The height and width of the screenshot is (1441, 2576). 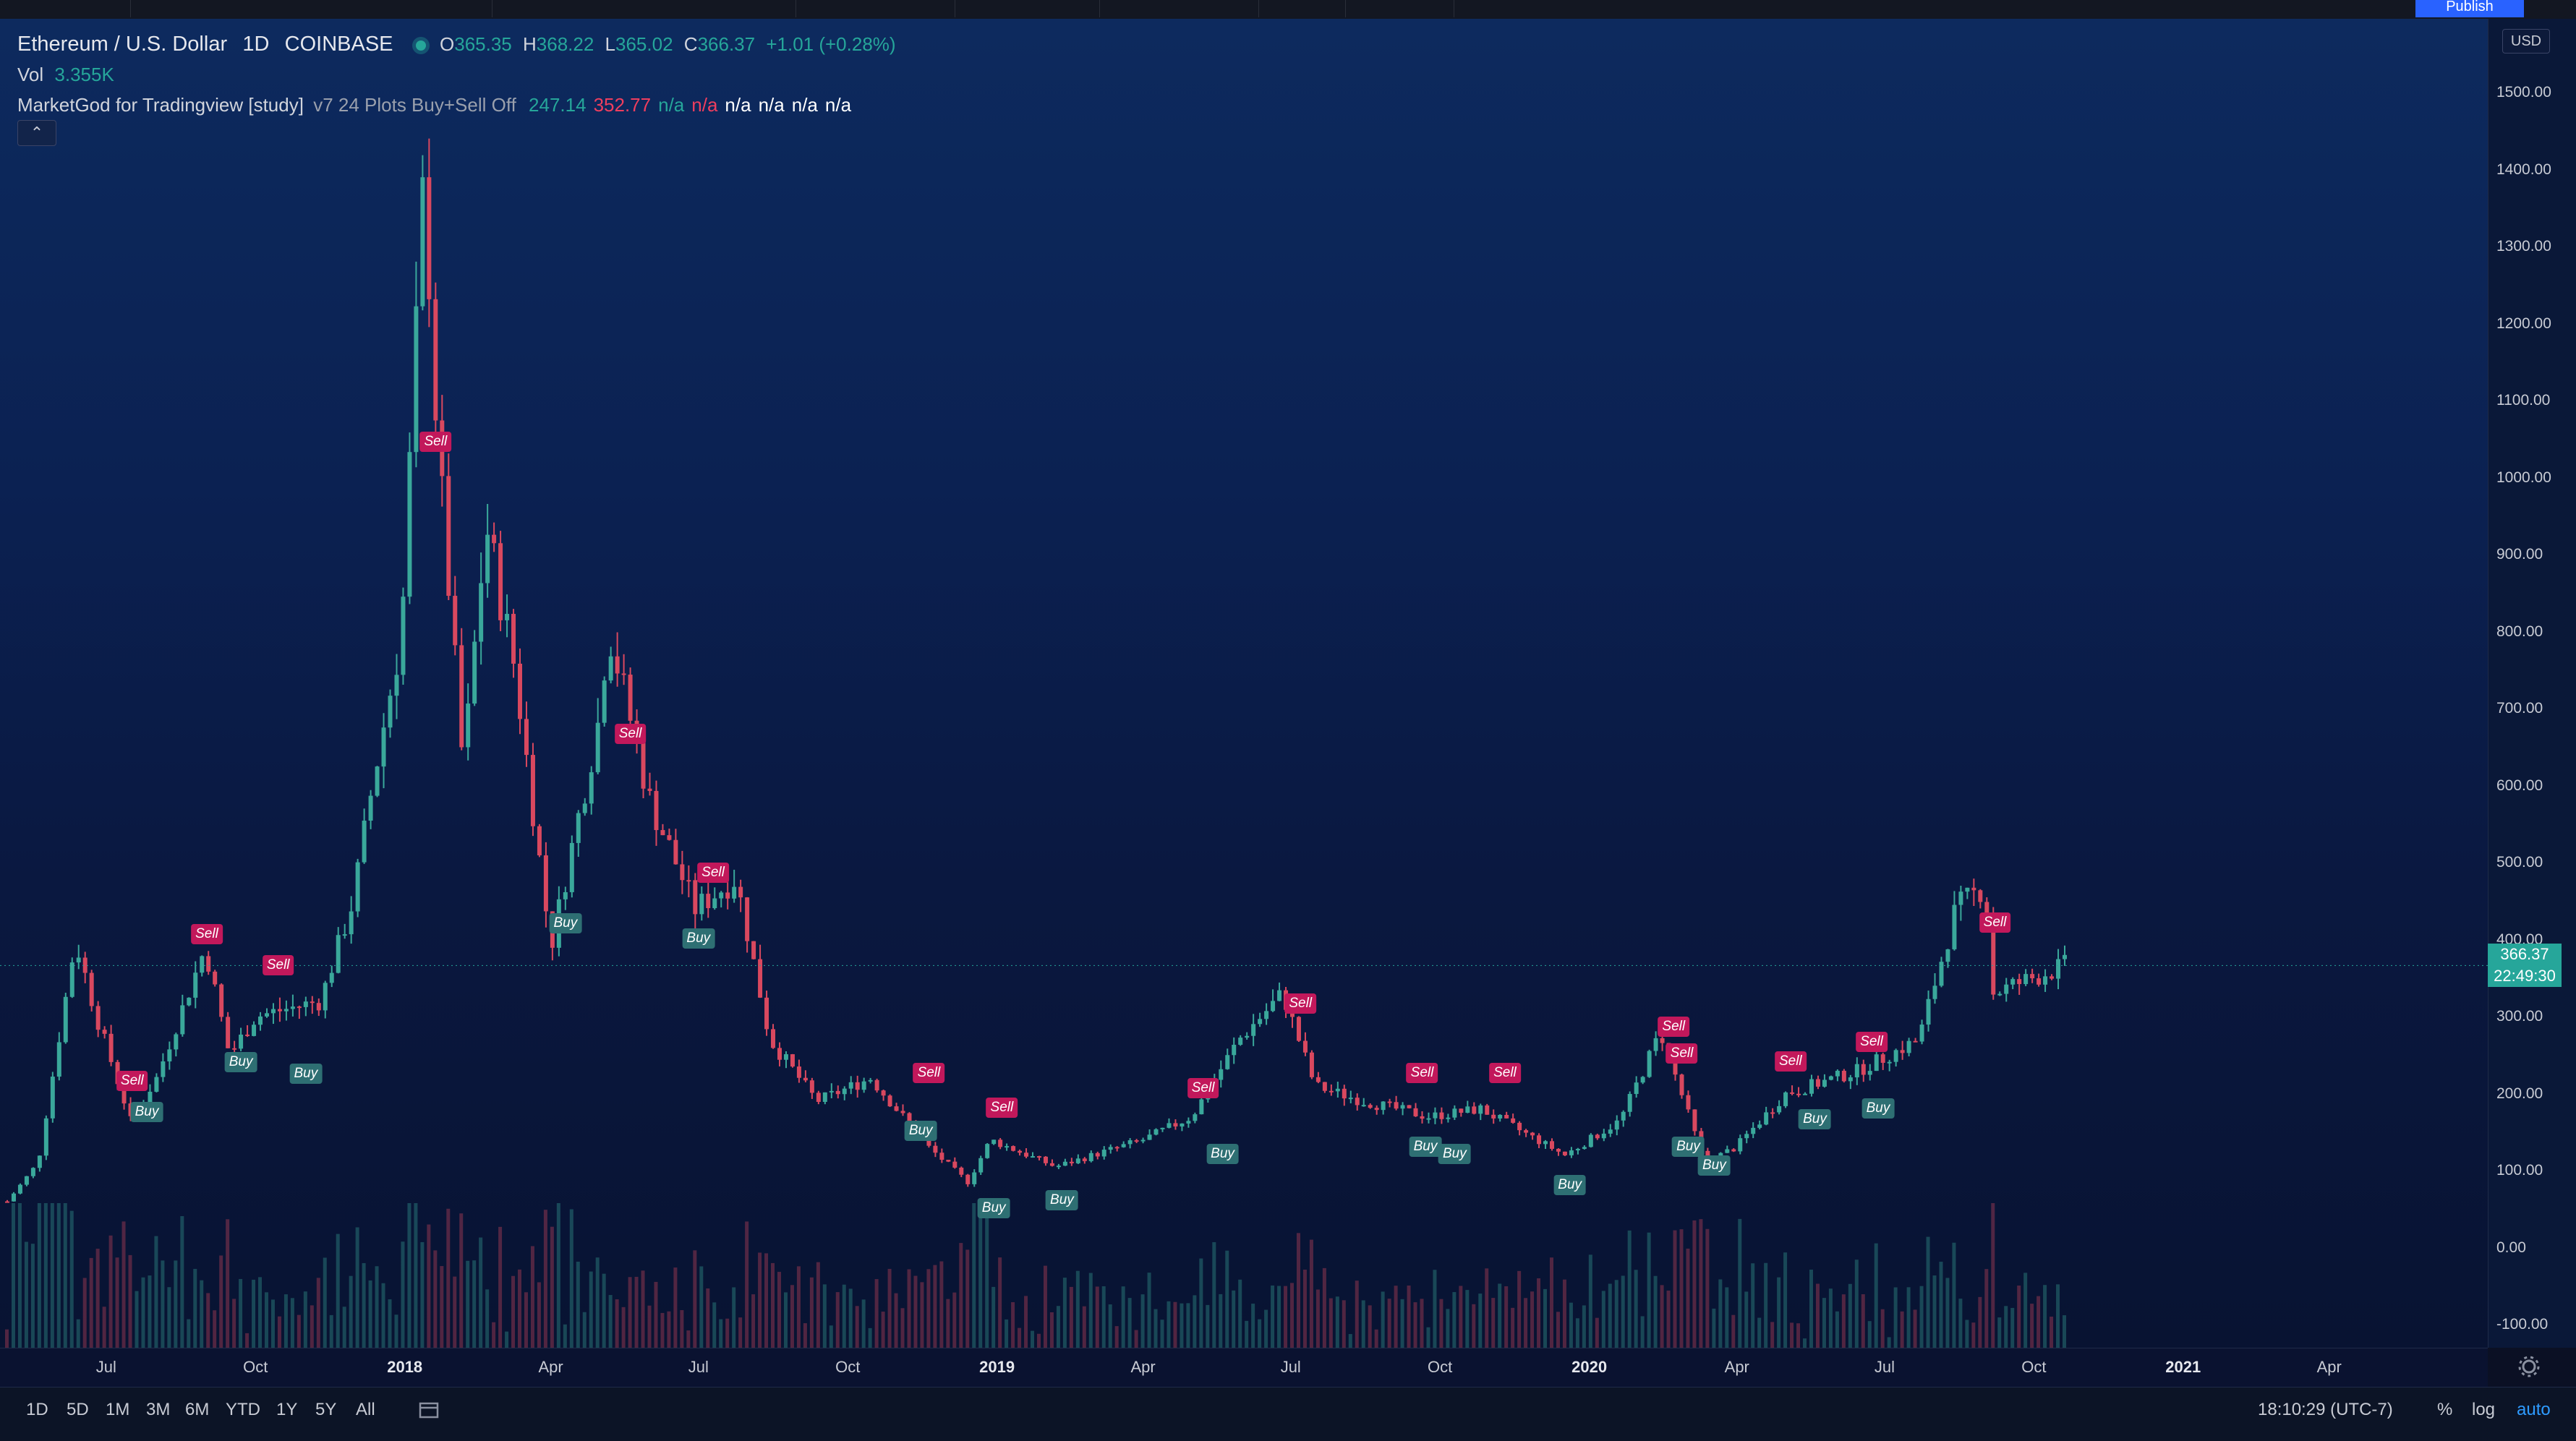 What do you see at coordinates (1244, 1367) in the screenshot?
I see `time-scale` at bounding box center [1244, 1367].